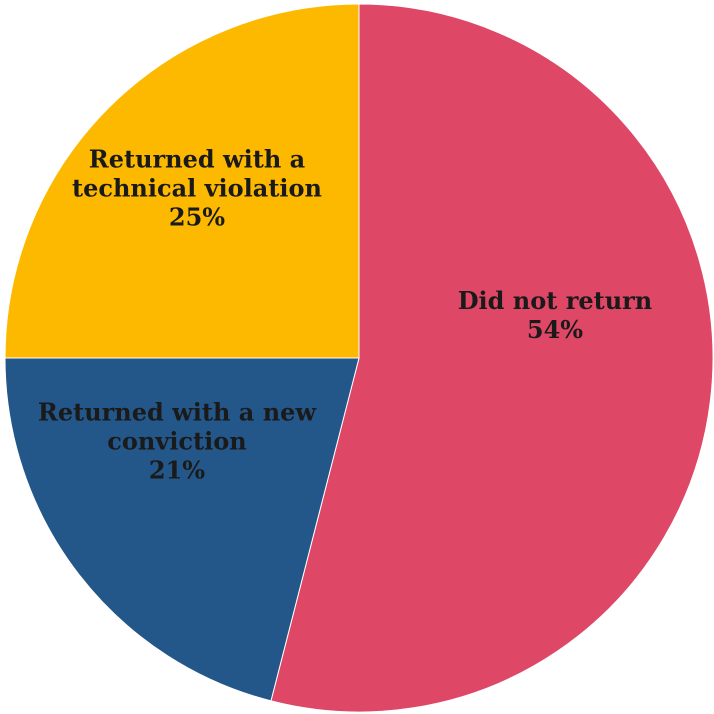 The width and height of the screenshot is (714, 714). What do you see at coordinates (176, 441) in the screenshot?
I see `slice-label-1-line-1: conviction` at bounding box center [176, 441].